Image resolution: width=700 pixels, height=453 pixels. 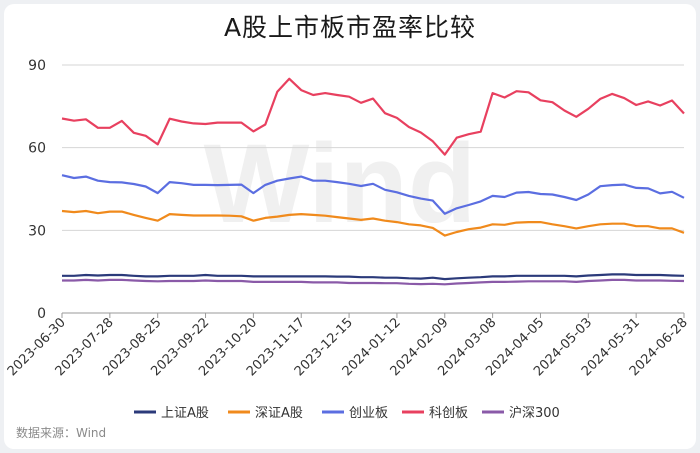 What do you see at coordinates (61, 433) in the screenshot?
I see `source-note: 数据来源：Wind` at bounding box center [61, 433].